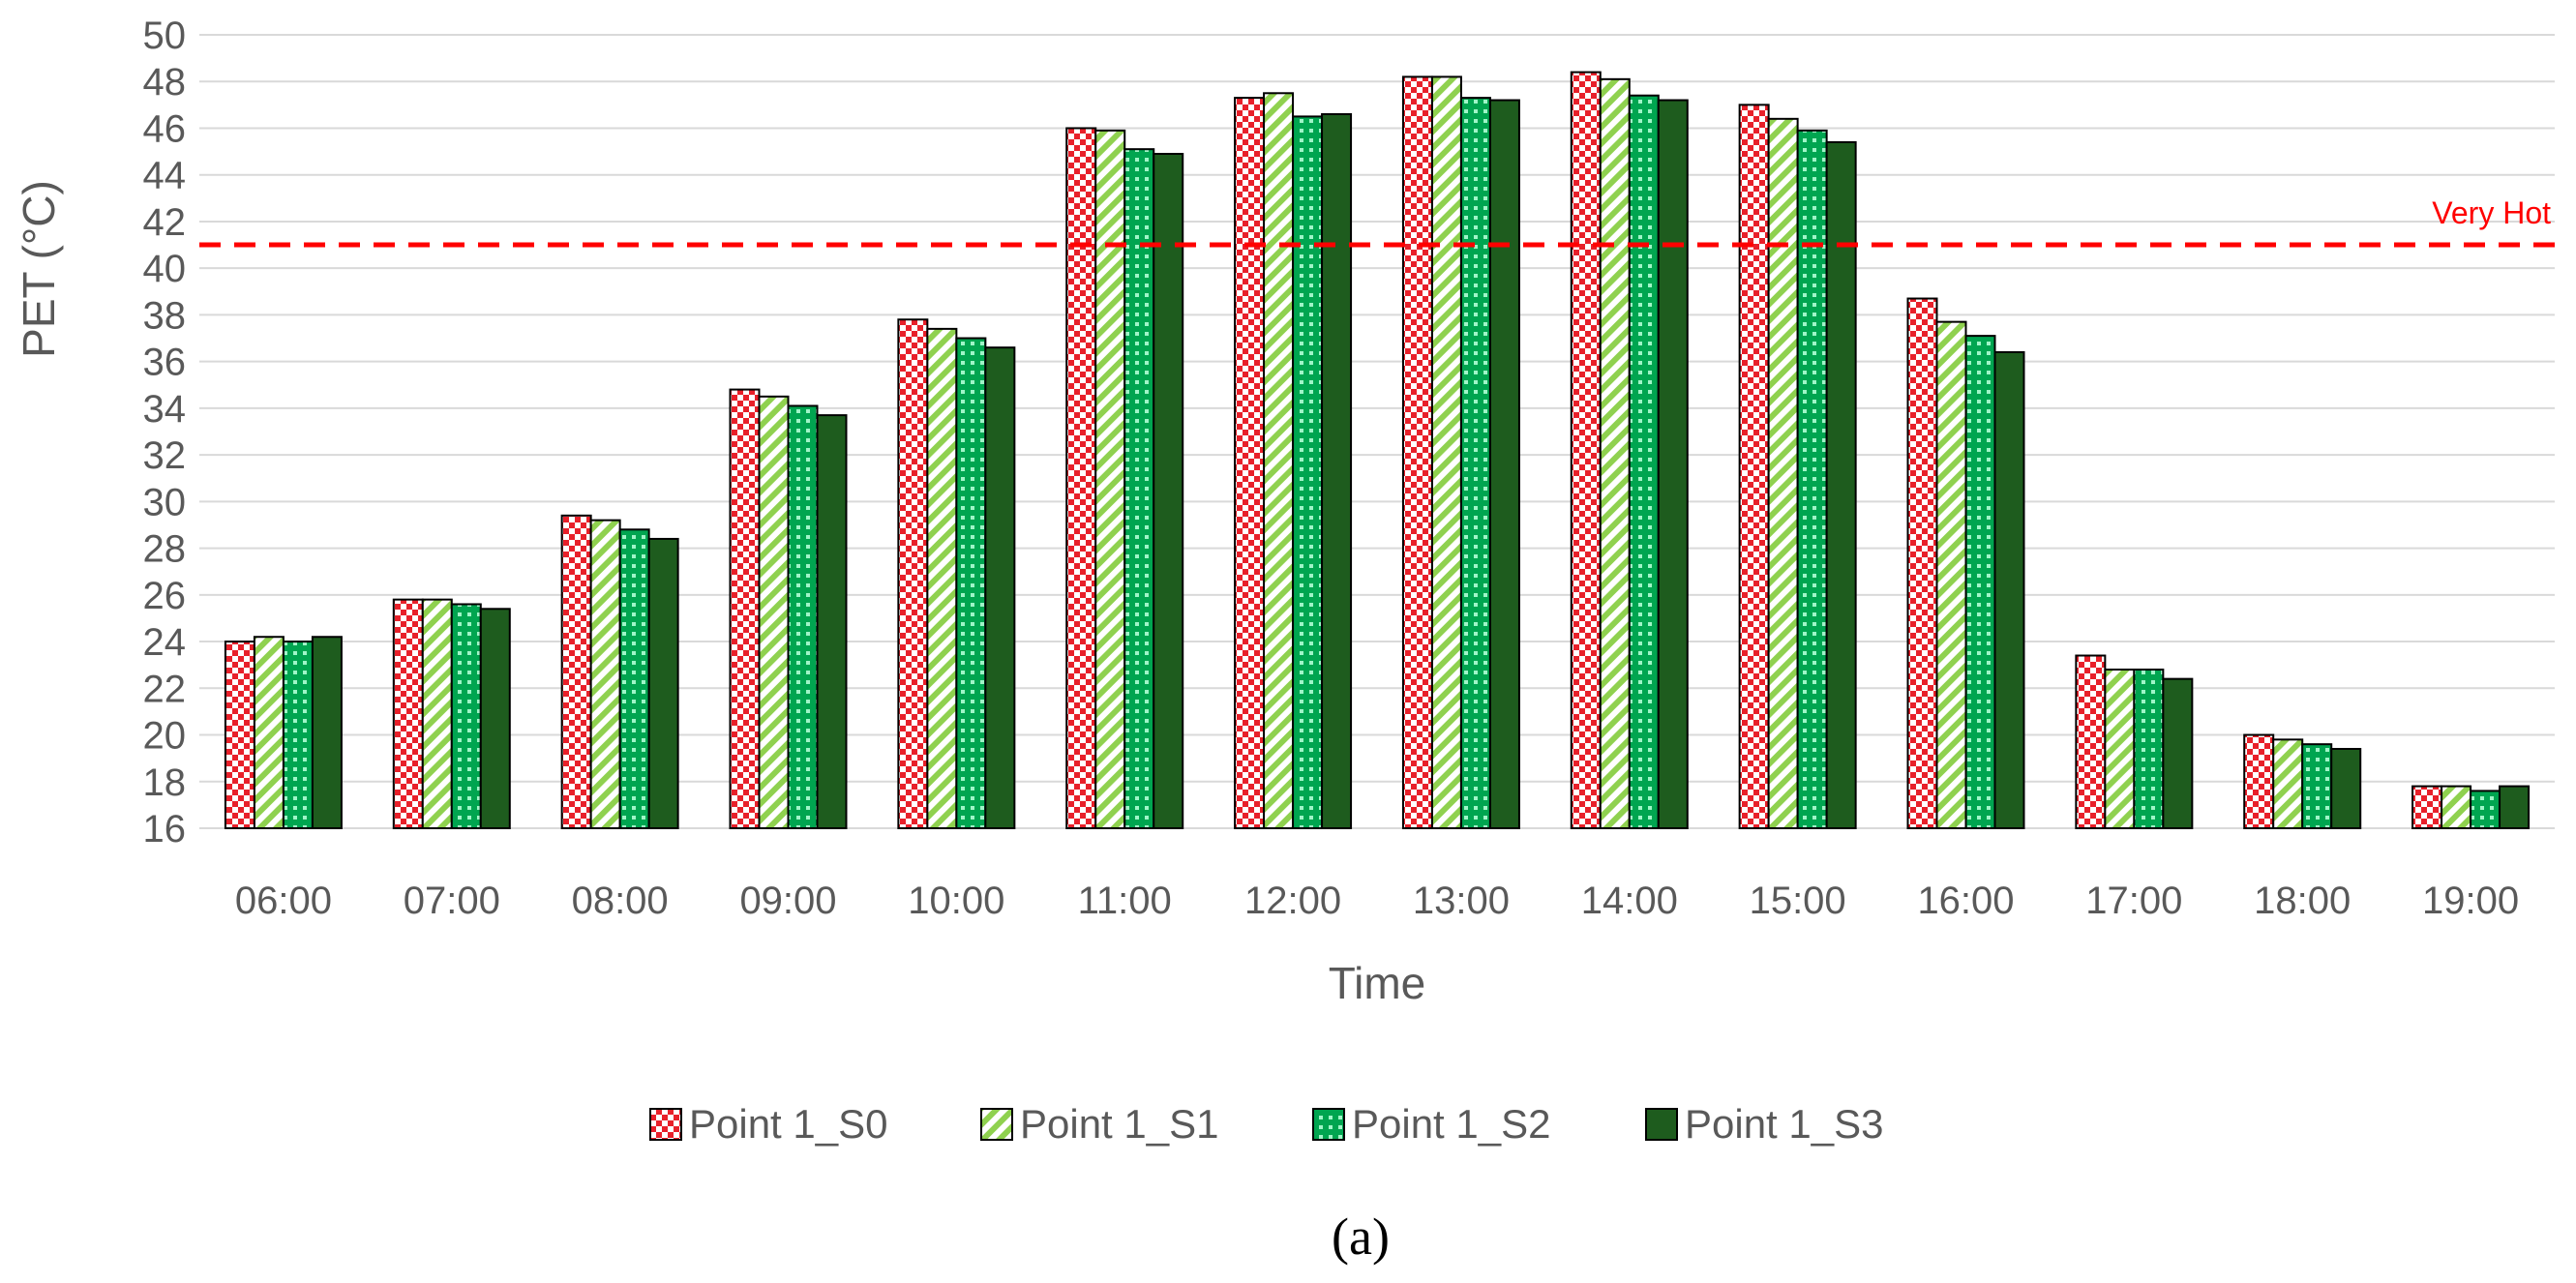 This screenshot has height=1283, width=2576. I want to click on y-tick-label: 42, so click(165, 222).